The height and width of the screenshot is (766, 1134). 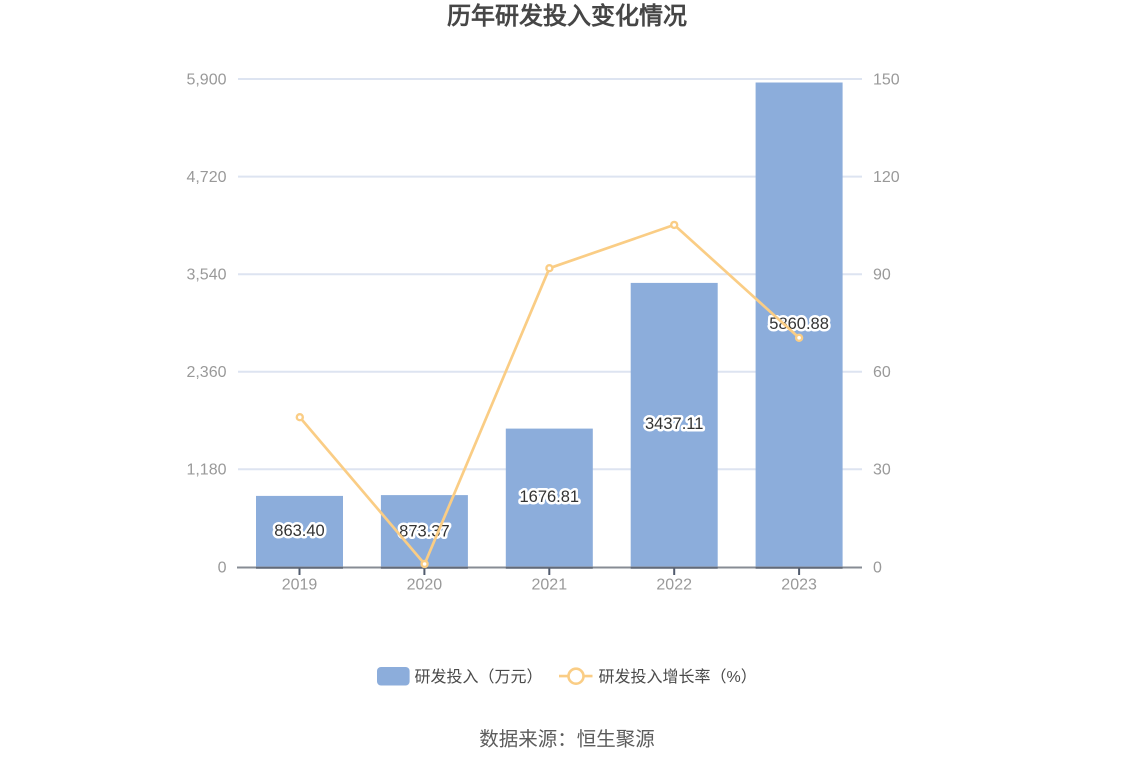 What do you see at coordinates (550, 585) in the screenshot?
I see `svg-text: 2021` at bounding box center [550, 585].